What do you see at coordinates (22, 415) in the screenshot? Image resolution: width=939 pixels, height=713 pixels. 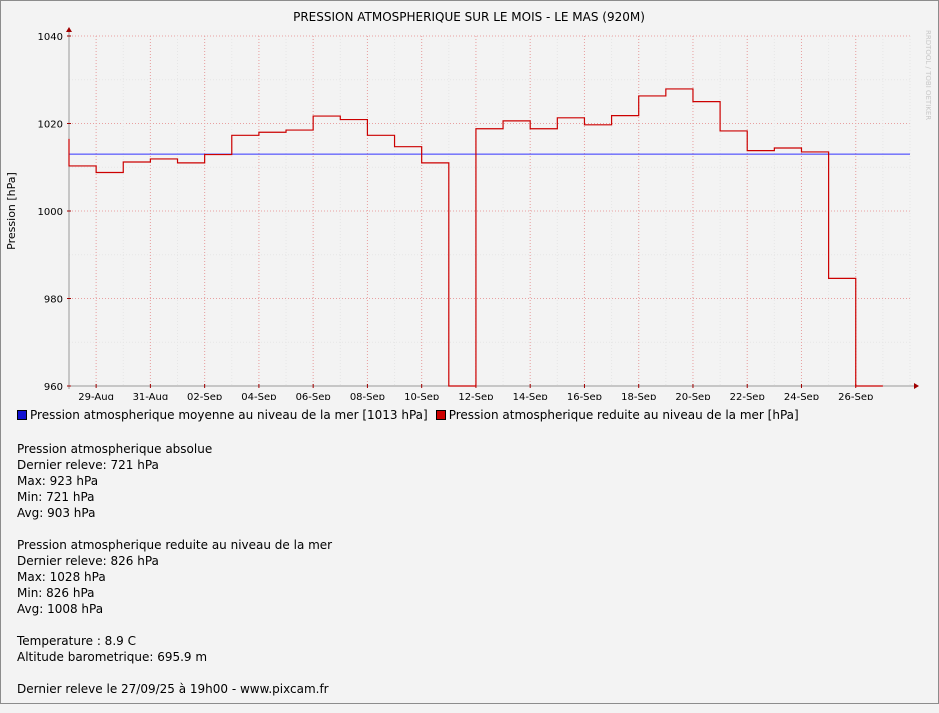 I see `legend-swatch-mean` at bounding box center [22, 415].